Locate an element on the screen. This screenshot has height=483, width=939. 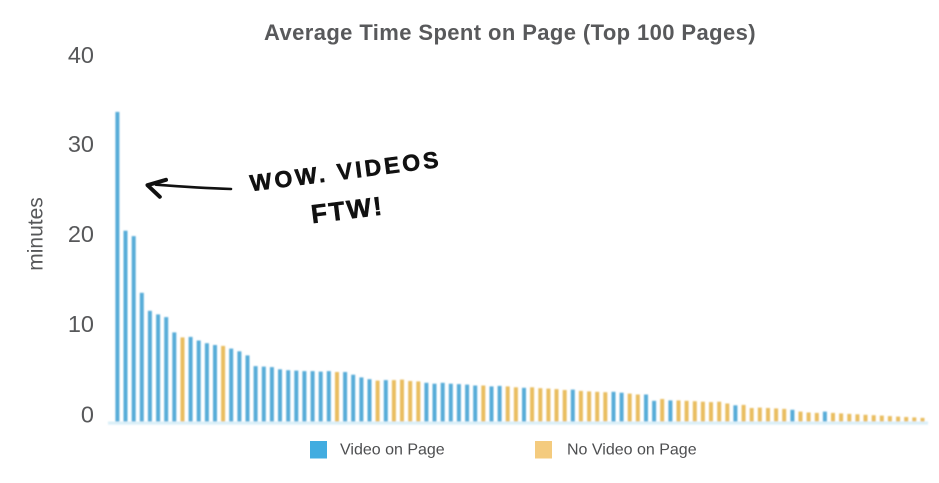
svg-text: 40 is located at coordinates (81, 55).